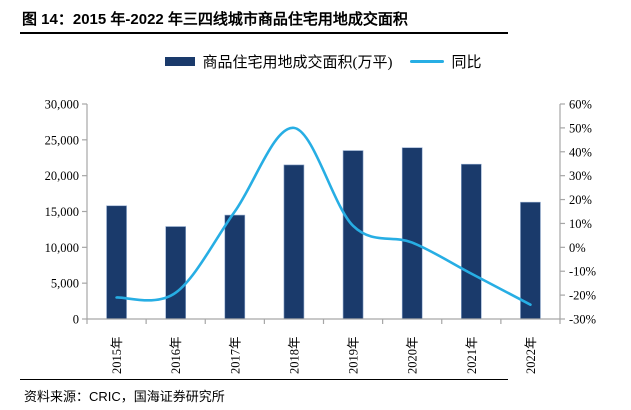  What do you see at coordinates (264, 380) in the screenshot?
I see `source-divider` at bounding box center [264, 380].